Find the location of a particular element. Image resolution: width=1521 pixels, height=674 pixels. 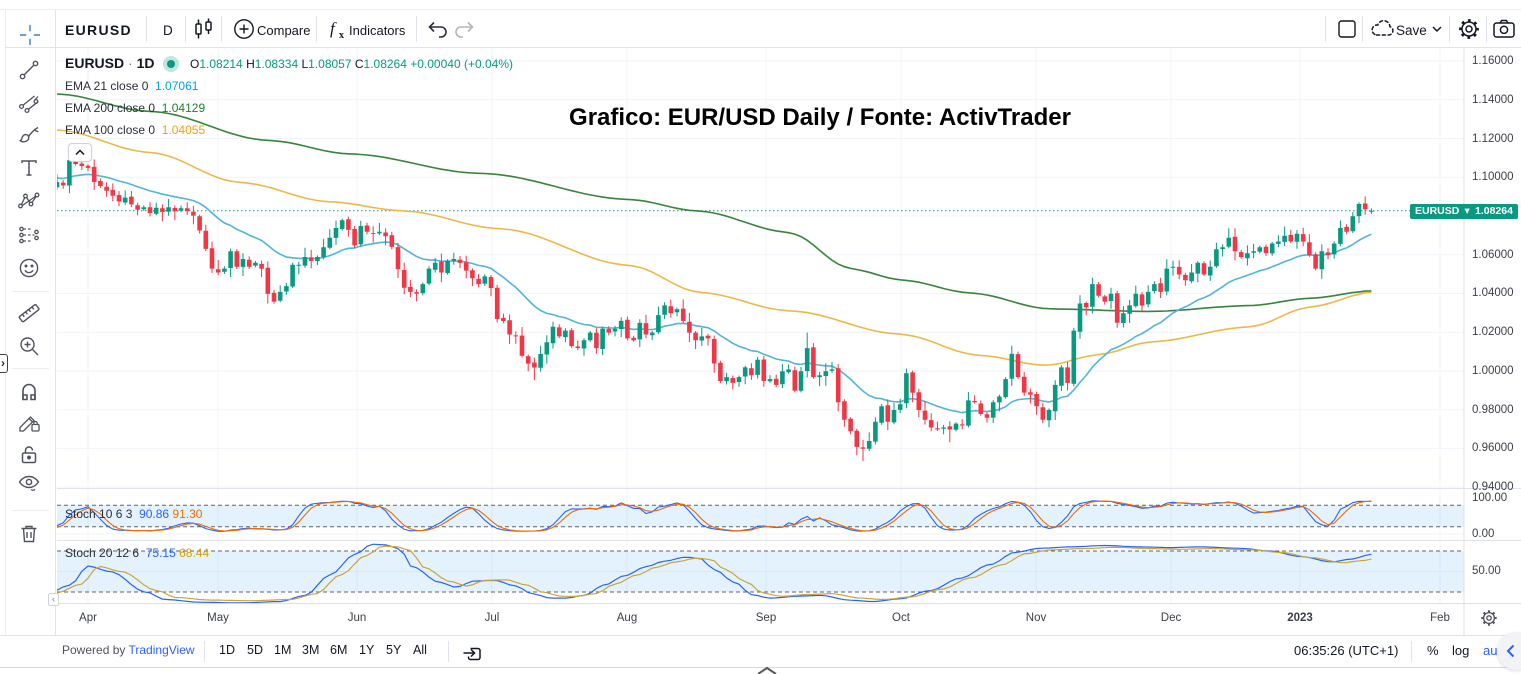

svg-text: x is located at coordinates (341, 35).